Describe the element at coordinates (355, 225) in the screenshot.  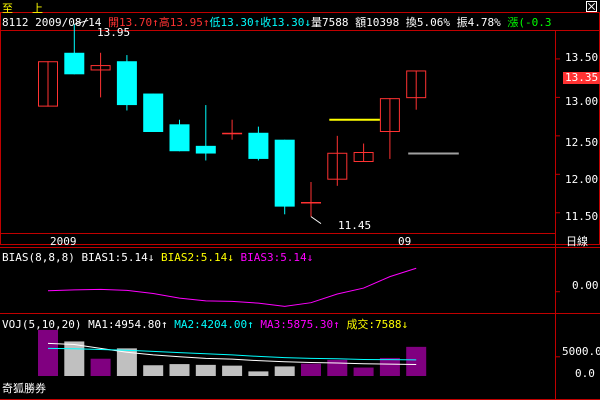
I see `low-annotation: 11.45` at that location.